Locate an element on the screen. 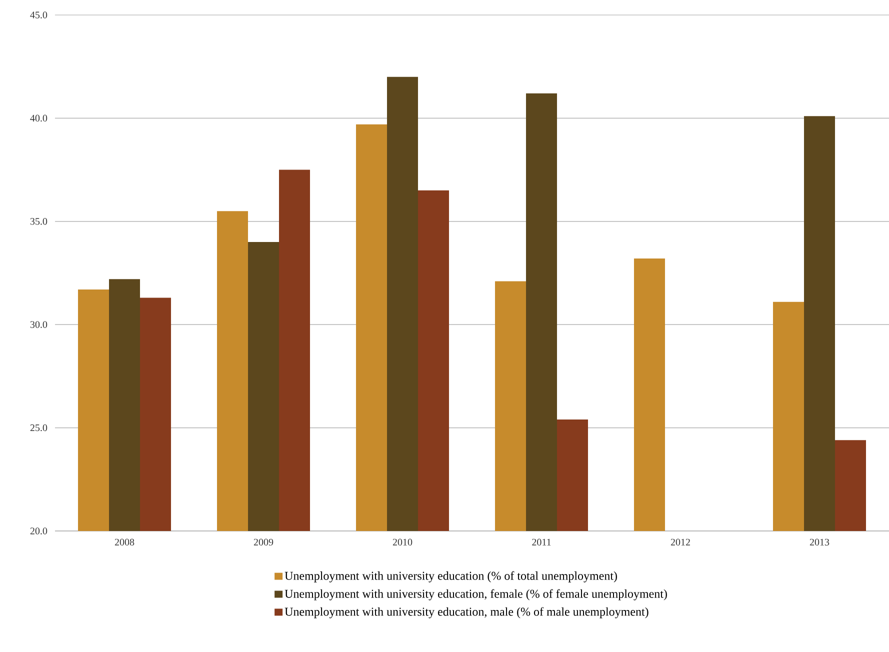 Image resolution: width=889 pixels, height=652 pixels. x-tick-label: 2011 is located at coordinates (541, 542).